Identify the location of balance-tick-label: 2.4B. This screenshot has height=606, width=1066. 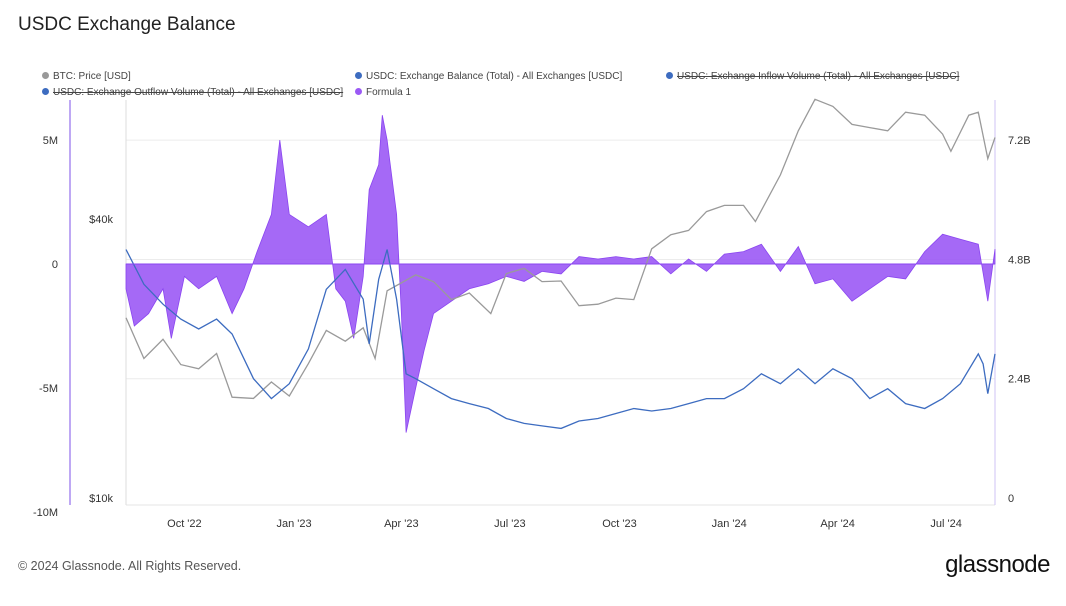
(1019, 380).